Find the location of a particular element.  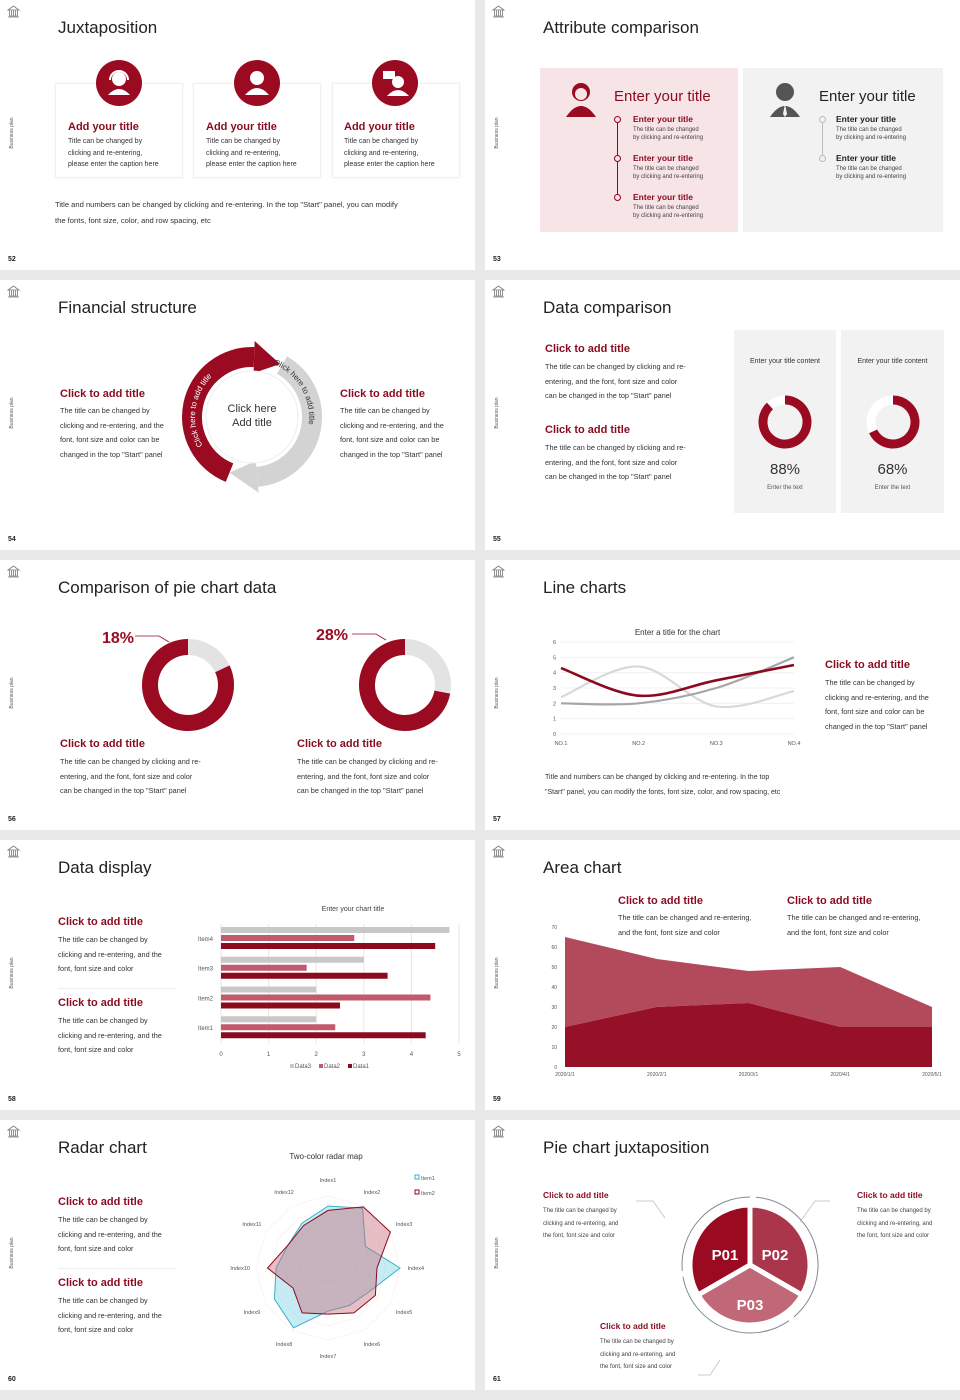

pie-label: 28% is located at coordinates (332, 635).